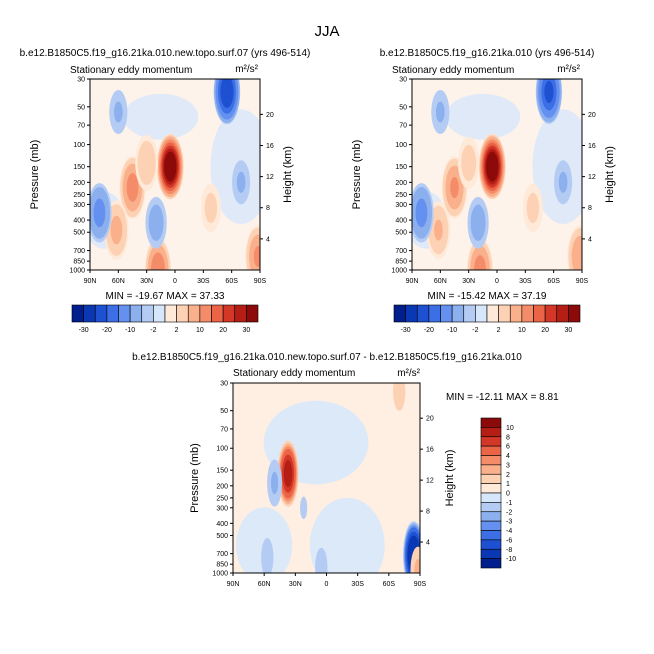 The width and height of the screenshot is (654, 654). I want to click on colorbar-label: 4, so click(508, 456).